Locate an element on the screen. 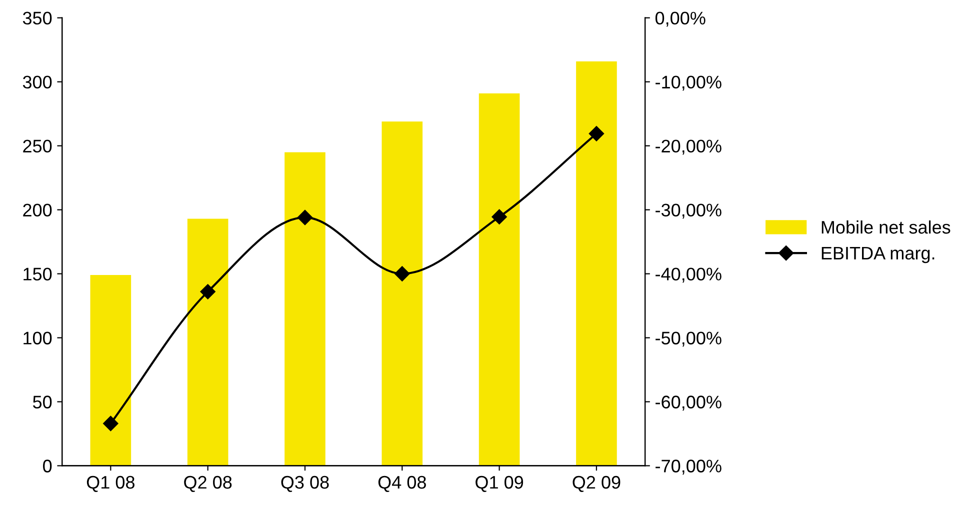 The height and width of the screenshot is (509, 970). y2-tick-label: -20,00% is located at coordinates (689, 147).